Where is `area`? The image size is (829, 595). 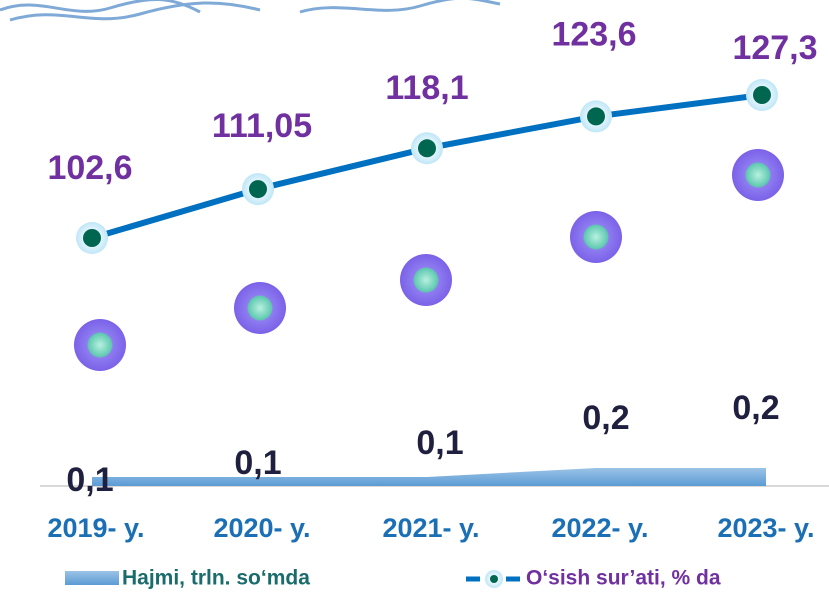
area is located at coordinates (429, 477).